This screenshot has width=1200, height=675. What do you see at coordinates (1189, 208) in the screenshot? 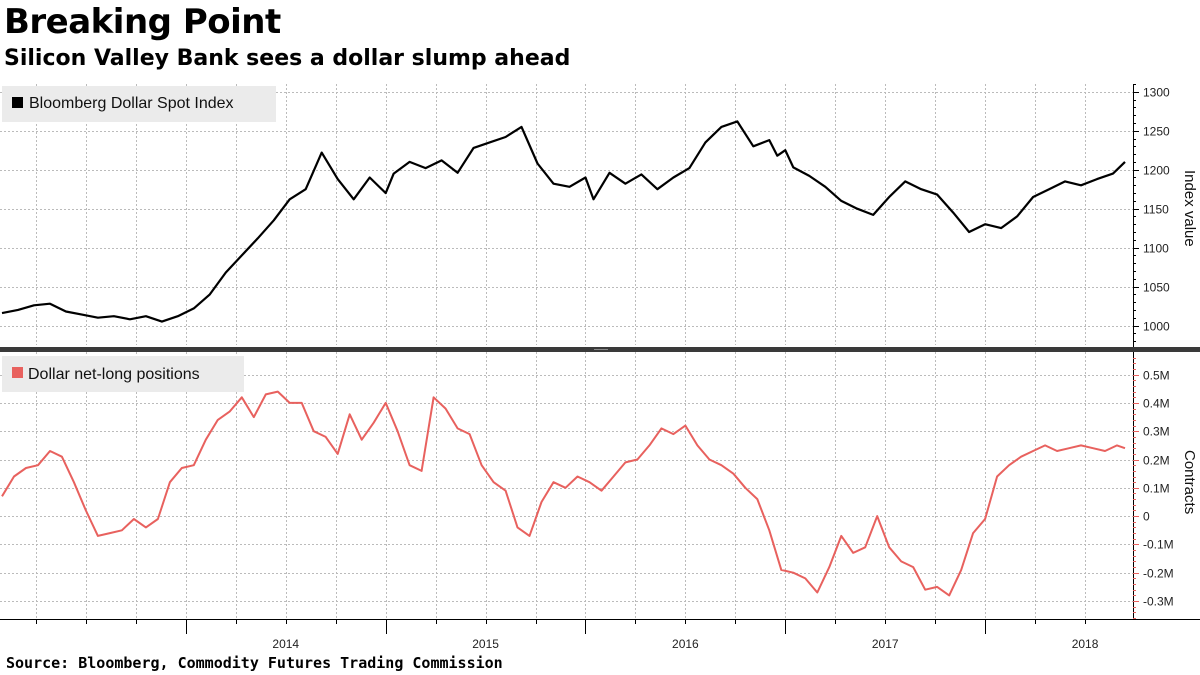
I see `top-y-axis-title: Index value` at bounding box center [1189, 208].